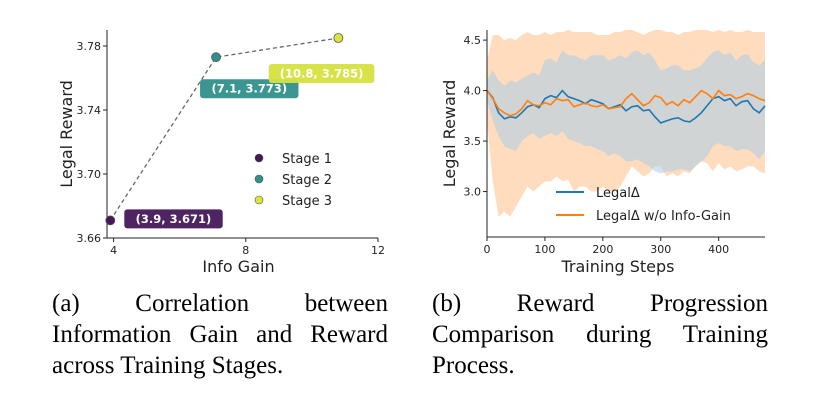 This screenshot has width=825, height=410. I want to click on b-x-axis-label: Training Steps, so click(618, 266).